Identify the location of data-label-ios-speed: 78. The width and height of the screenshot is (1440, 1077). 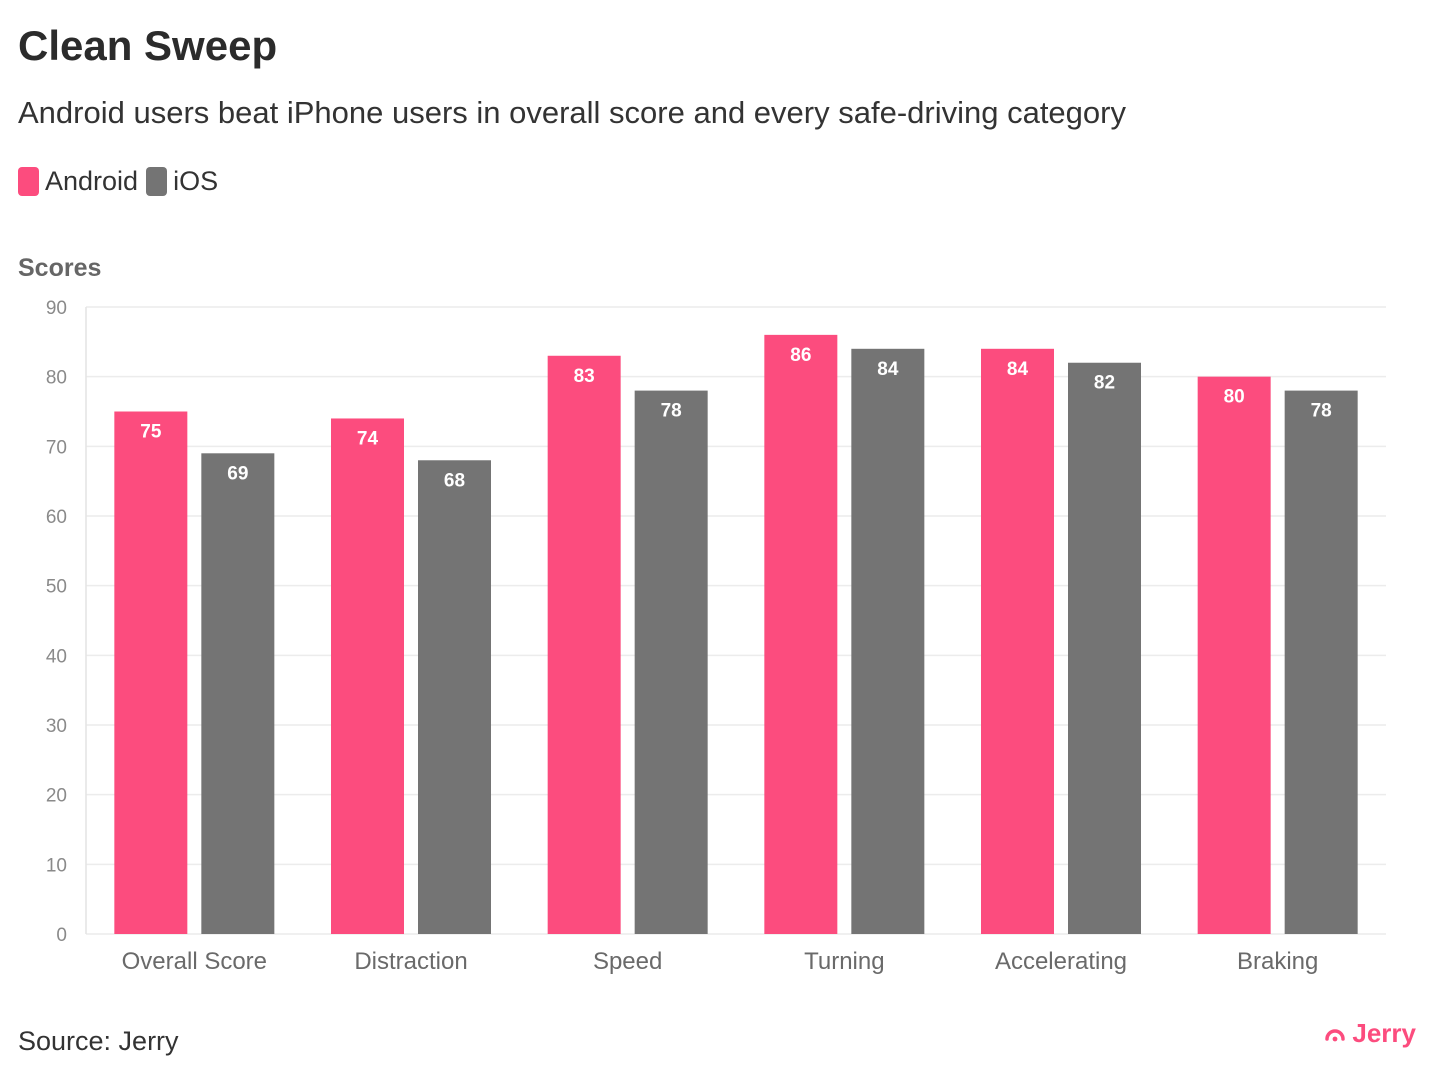
(671, 411).